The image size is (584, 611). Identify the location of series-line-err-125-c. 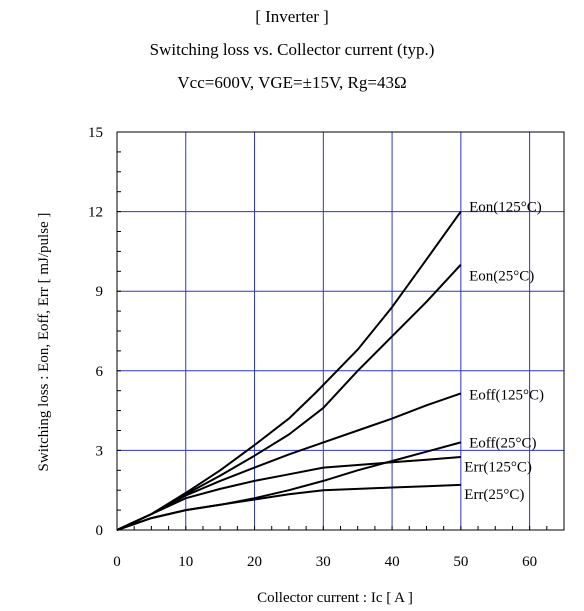
(288, 493).